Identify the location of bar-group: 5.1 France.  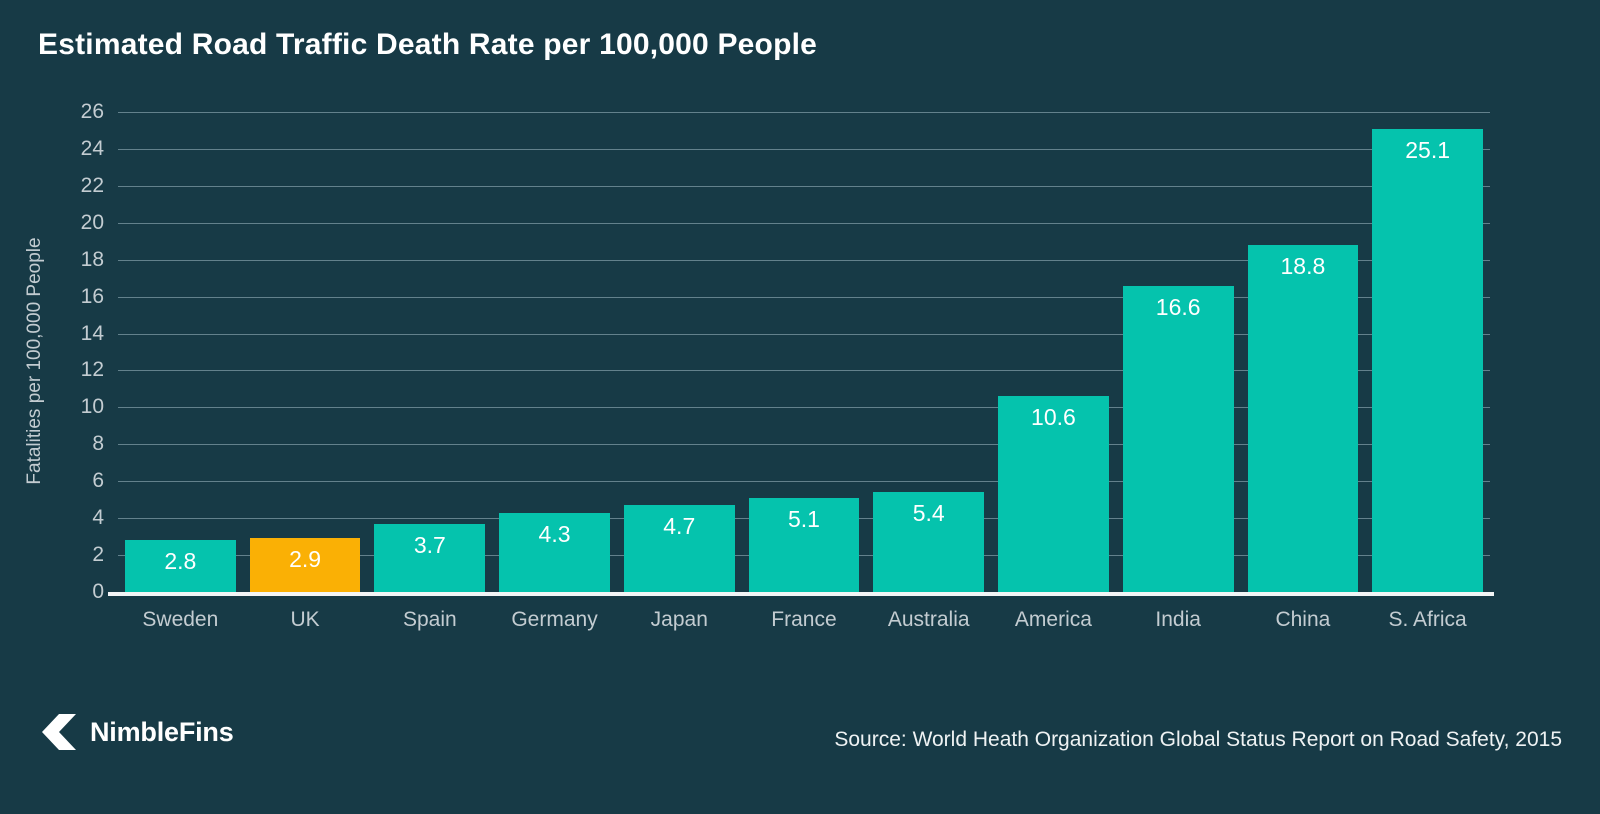
(804, 371).